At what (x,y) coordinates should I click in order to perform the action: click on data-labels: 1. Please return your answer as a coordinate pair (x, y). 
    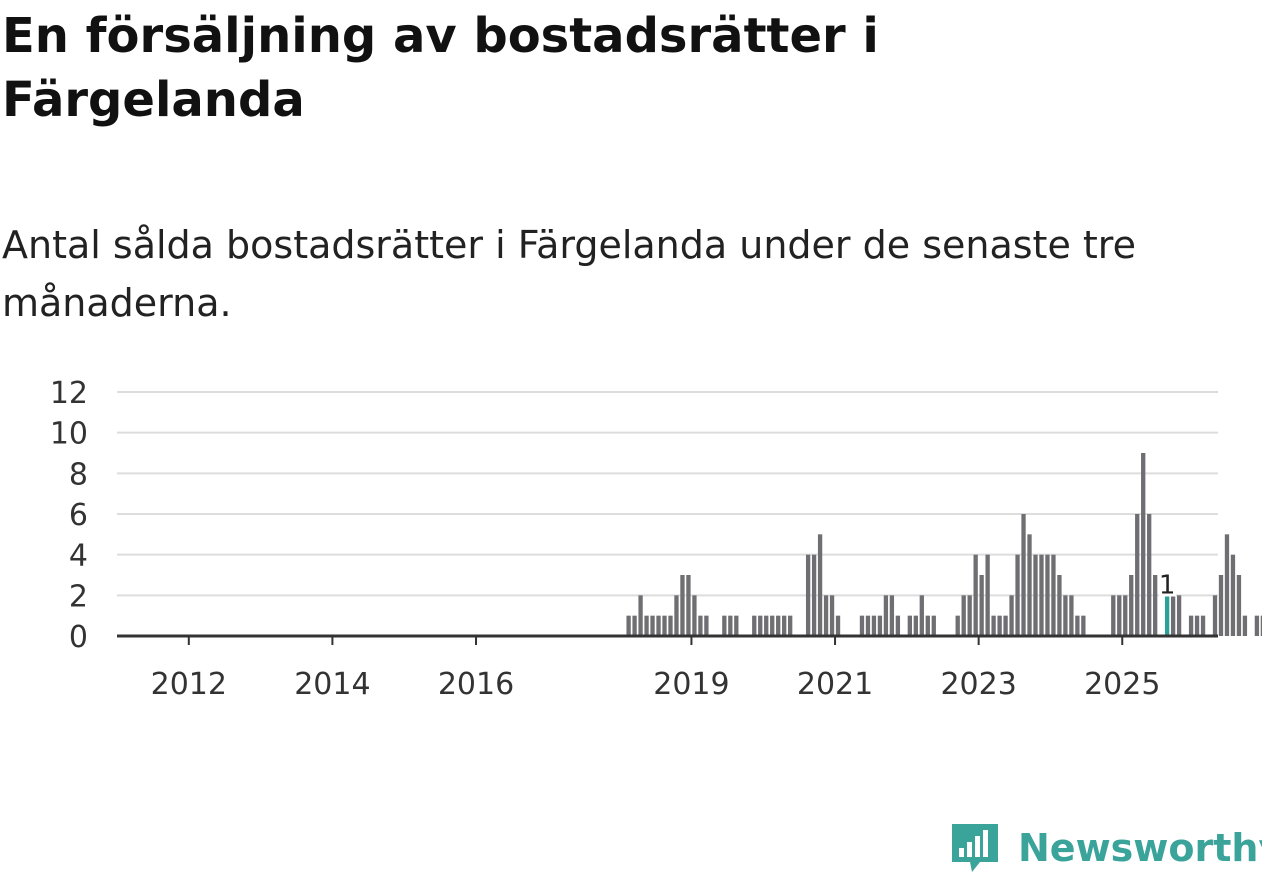
    Looking at the image, I should click on (1167, 586).